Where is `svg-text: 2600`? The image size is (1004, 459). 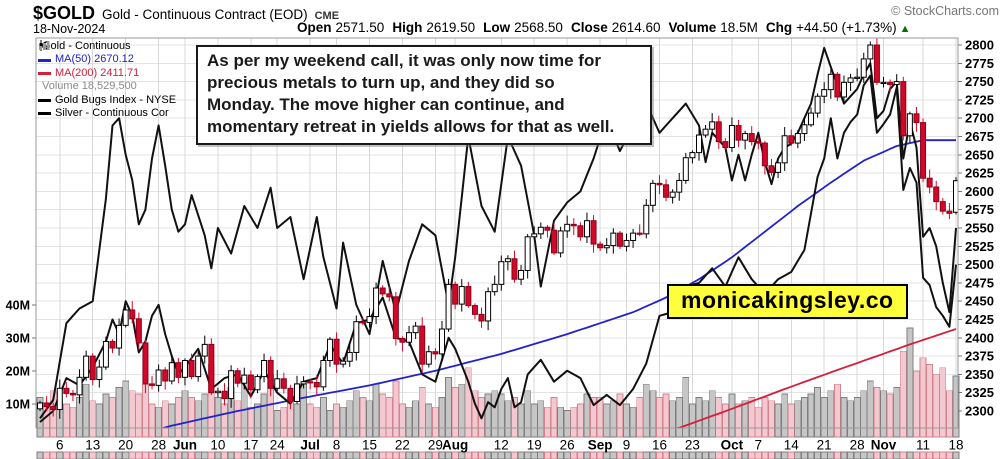 svg-text: 2600 is located at coordinates (979, 191).